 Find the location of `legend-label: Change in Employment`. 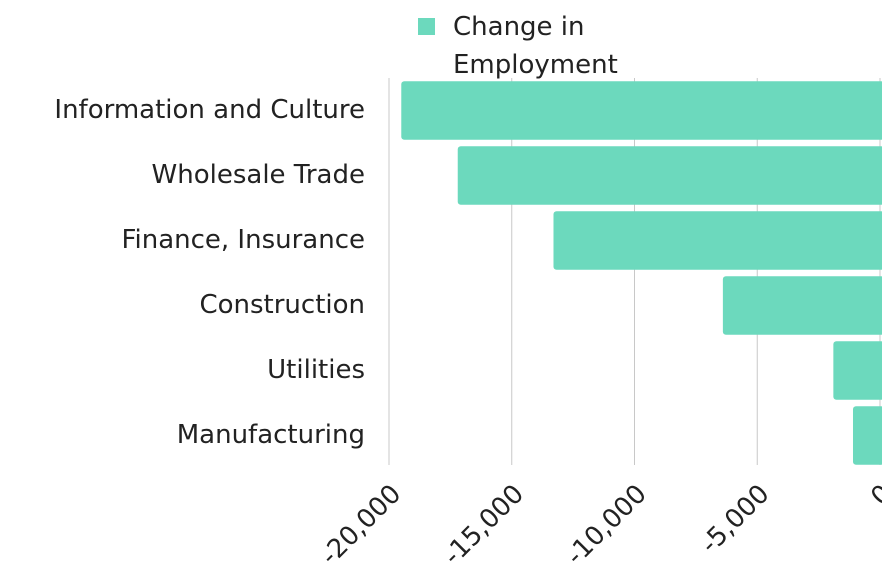

legend-label: Change in Employment is located at coordinates (535, 46).